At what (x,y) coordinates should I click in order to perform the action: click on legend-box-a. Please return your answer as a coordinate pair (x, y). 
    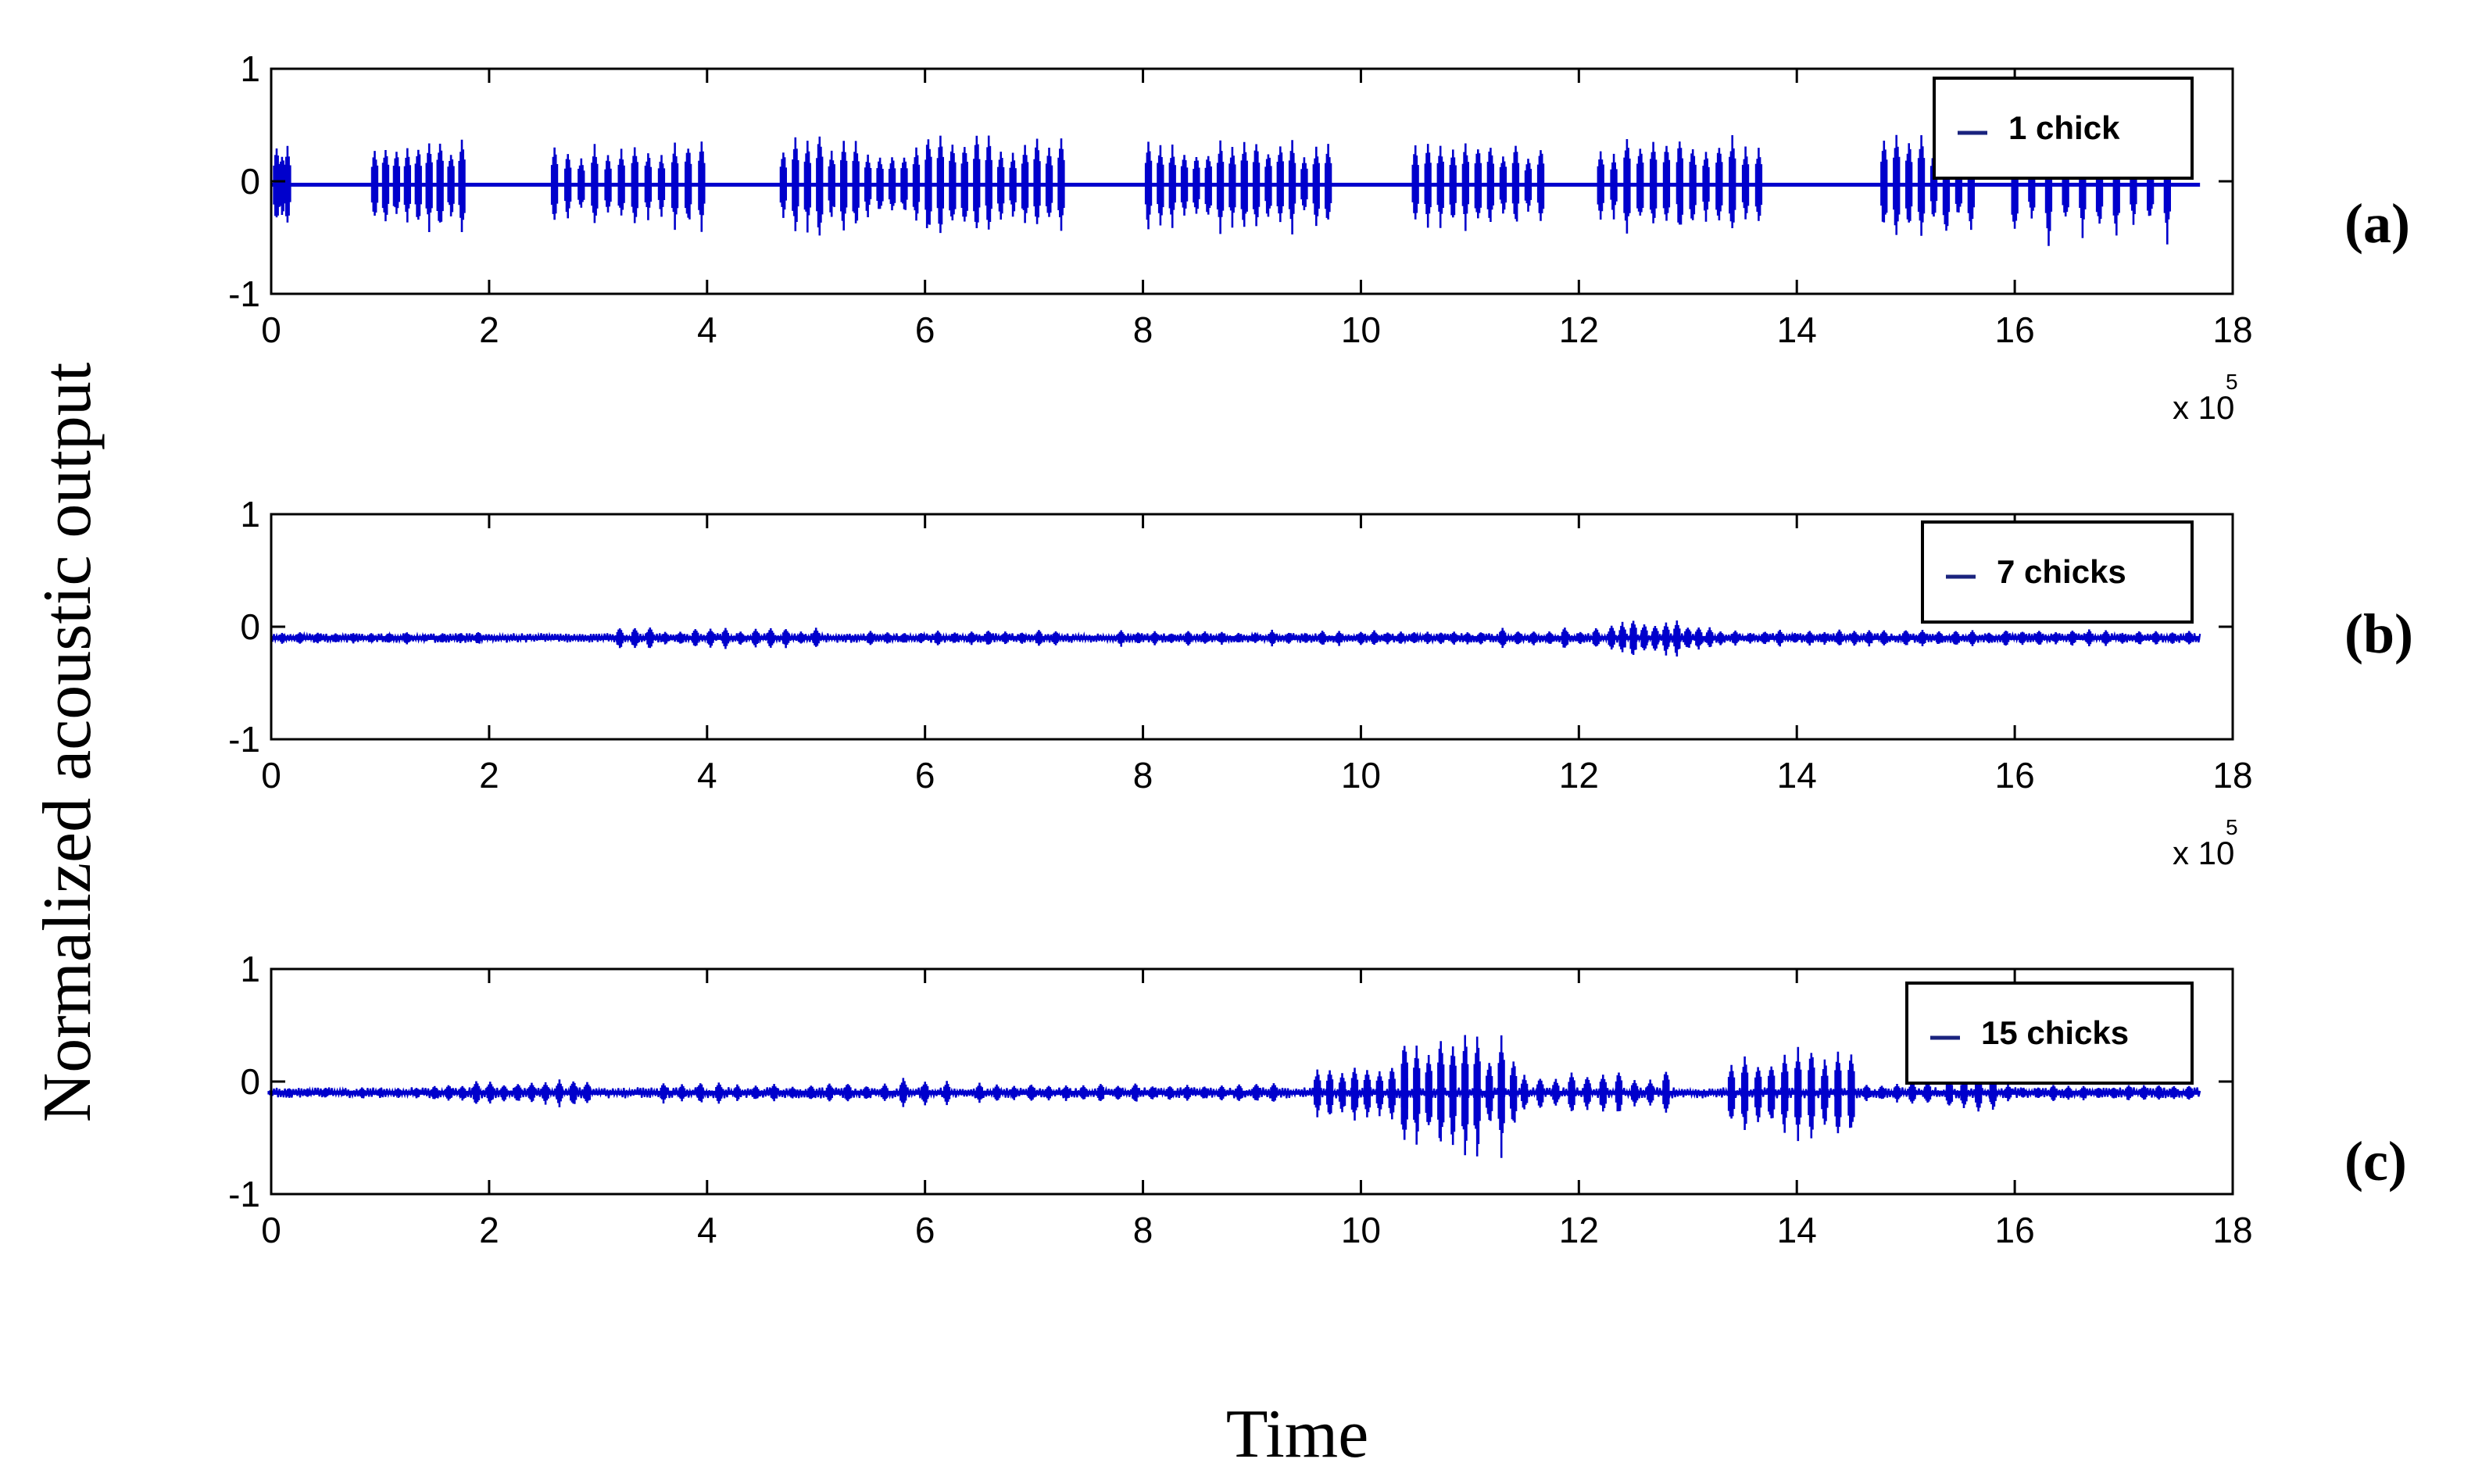
    Looking at the image, I should click on (2063, 128).